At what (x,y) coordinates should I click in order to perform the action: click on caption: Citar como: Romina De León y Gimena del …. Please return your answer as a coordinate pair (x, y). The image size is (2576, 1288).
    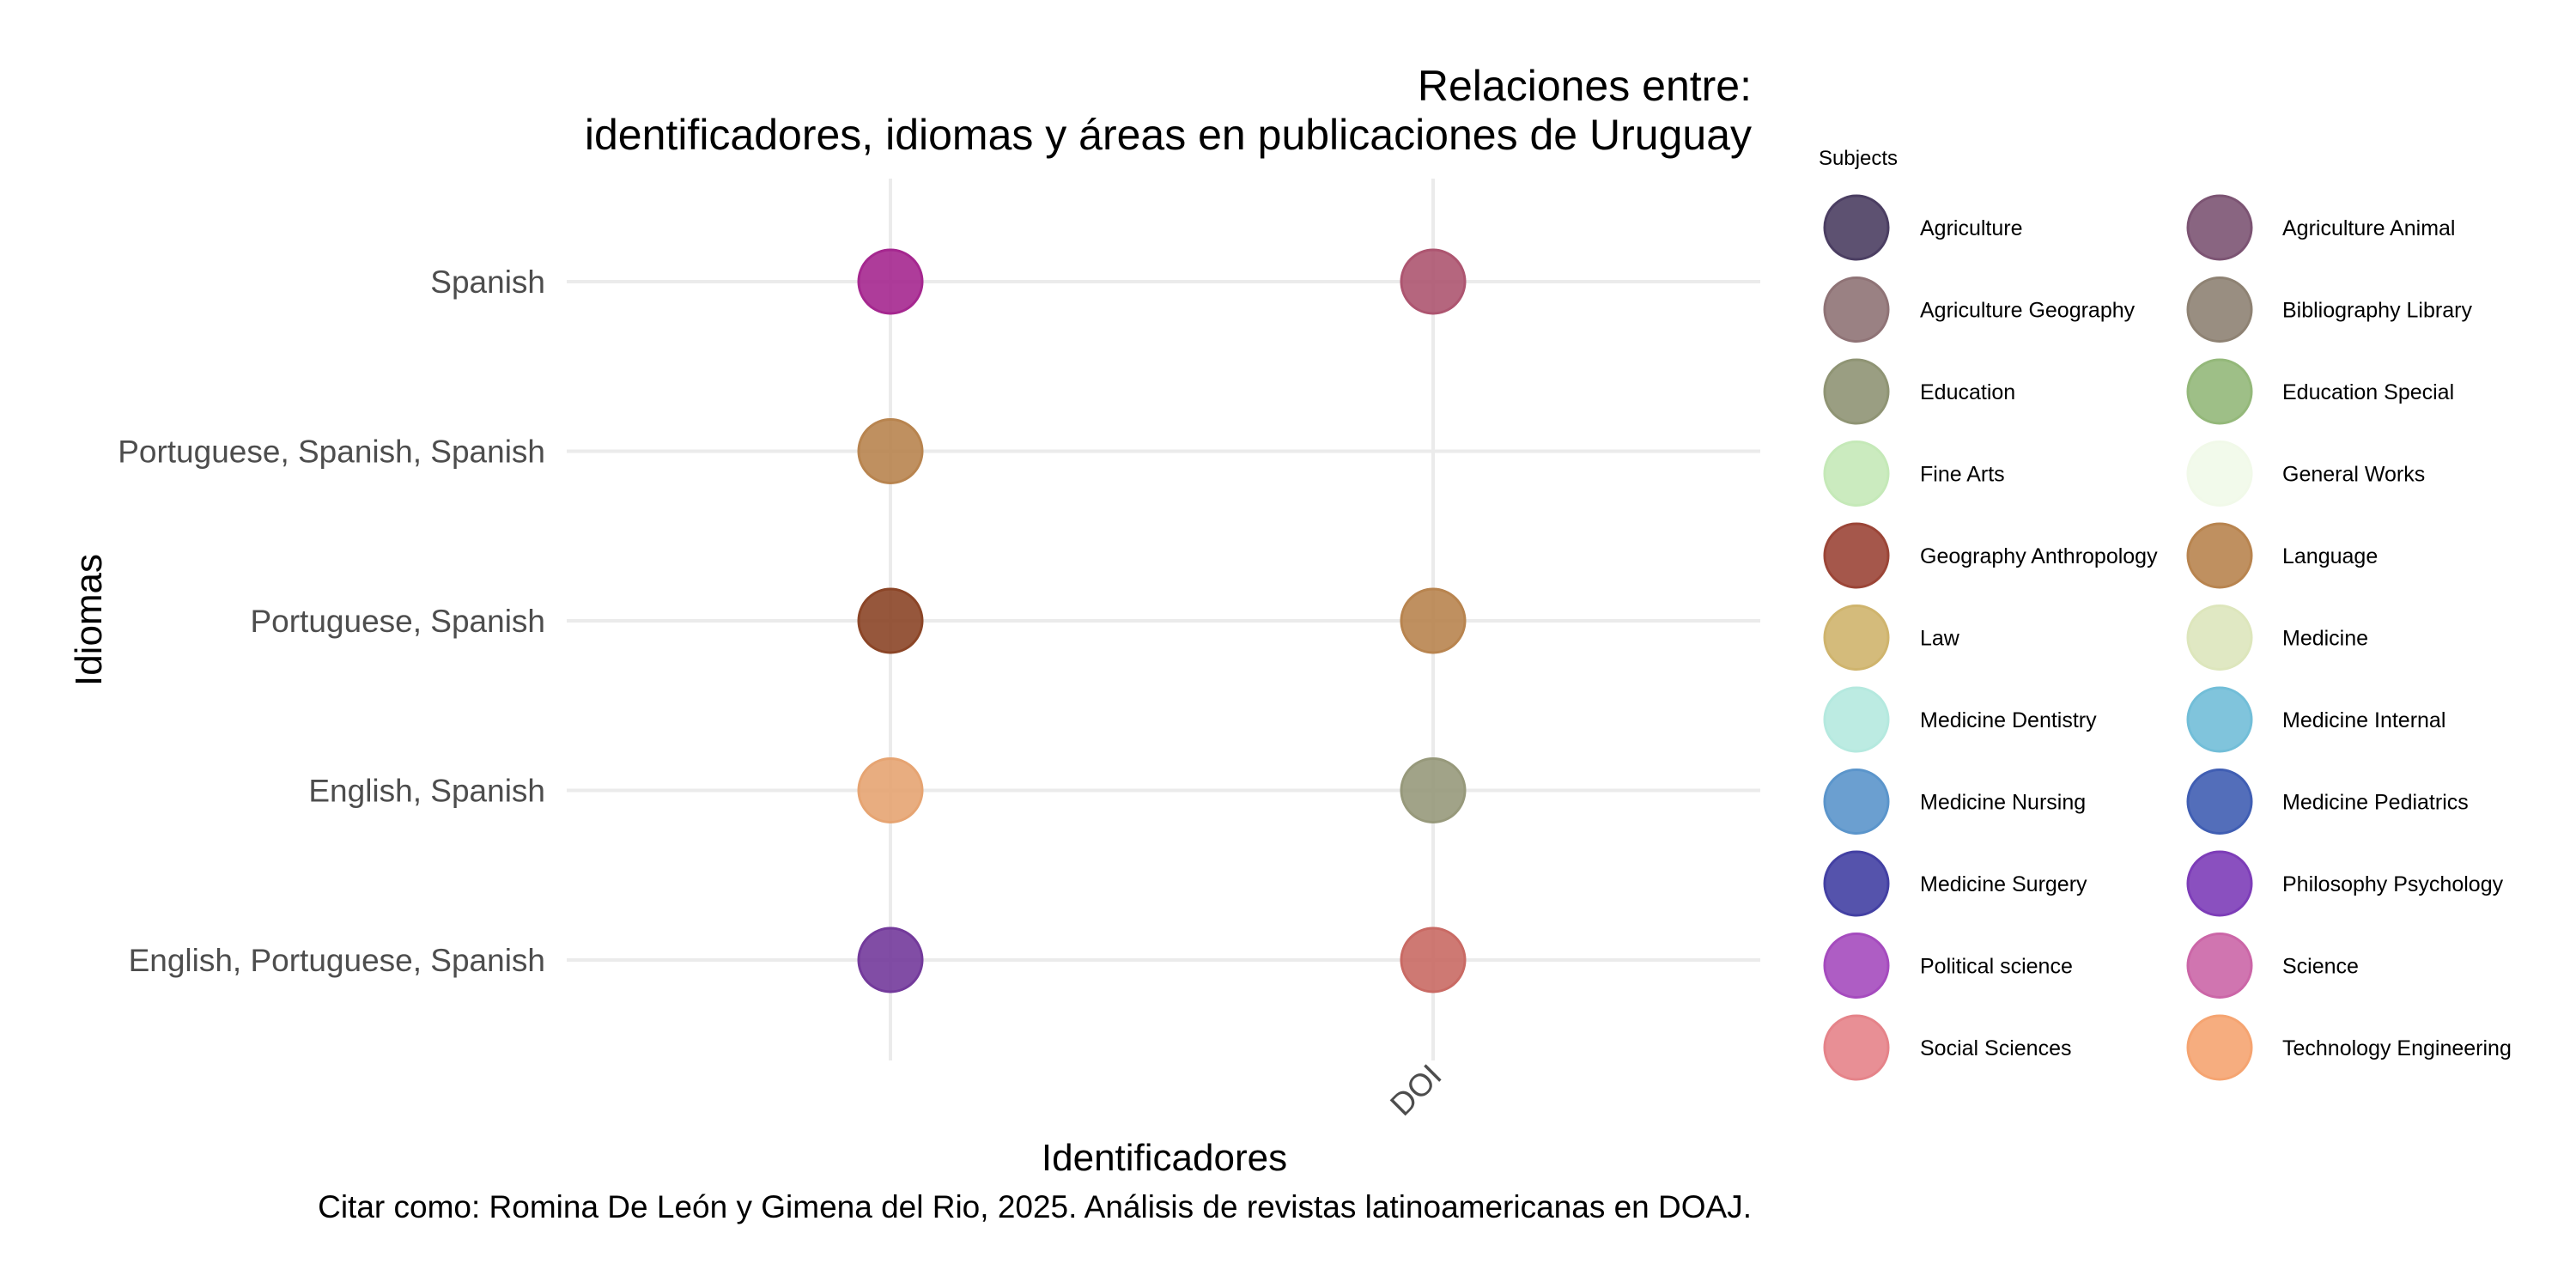
    Looking at the image, I should click on (1035, 1206).